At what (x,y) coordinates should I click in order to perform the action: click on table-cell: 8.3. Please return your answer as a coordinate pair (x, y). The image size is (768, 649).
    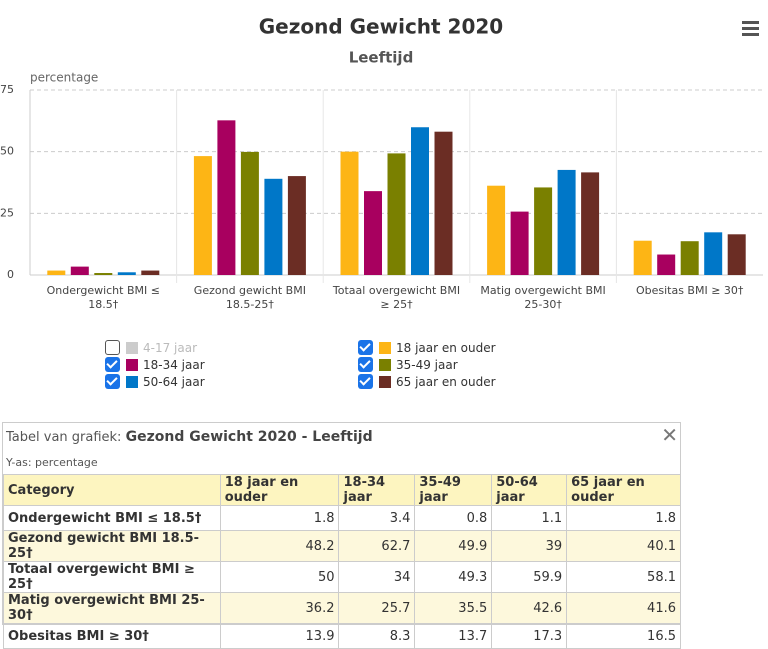
    Looking at the image, I should click on (377, 636).